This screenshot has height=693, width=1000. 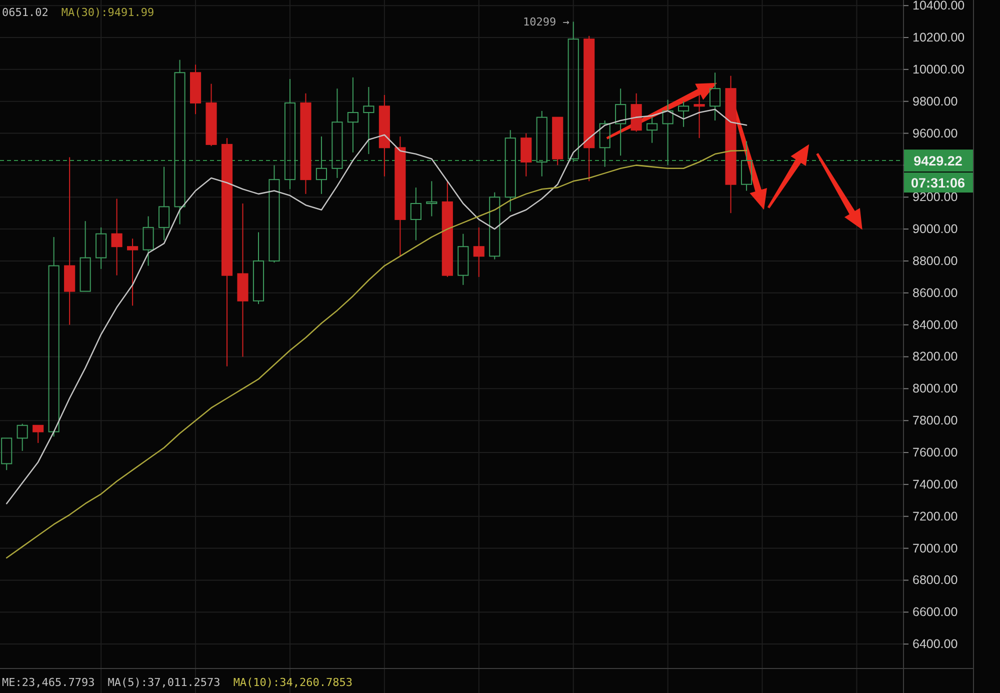 What do you see at coordinates (935, 516) in the screenshot?
I see `y-tick-label: 7200.00` at bounding box center [935, 516].